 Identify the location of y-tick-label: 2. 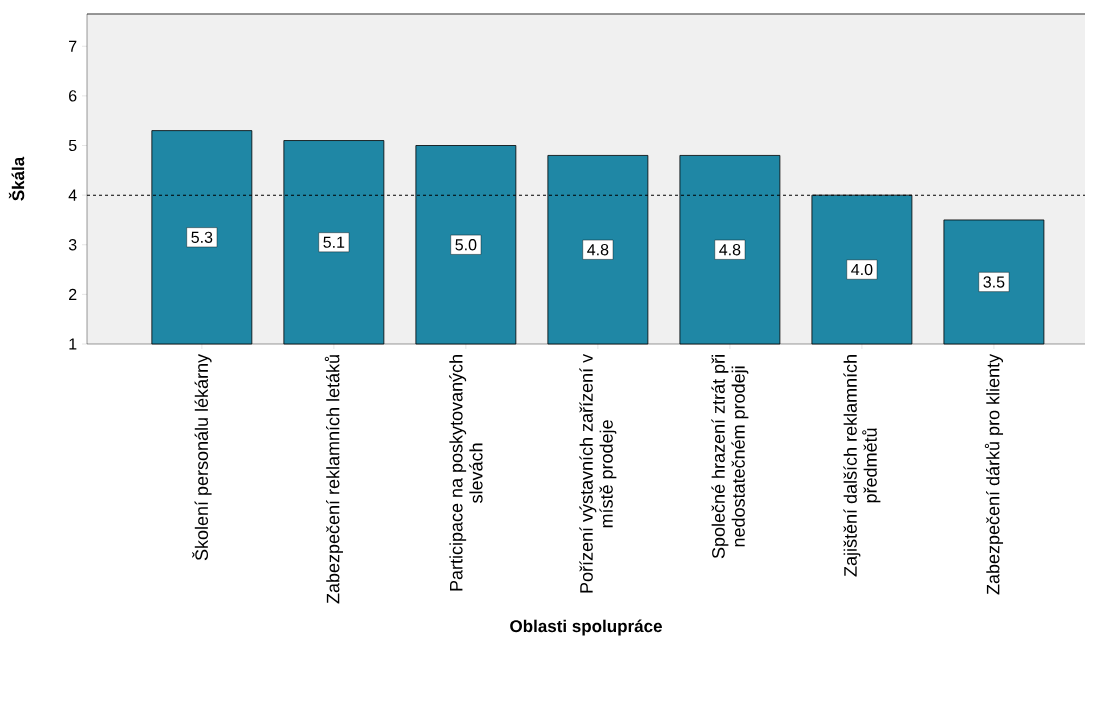
(73, 294).